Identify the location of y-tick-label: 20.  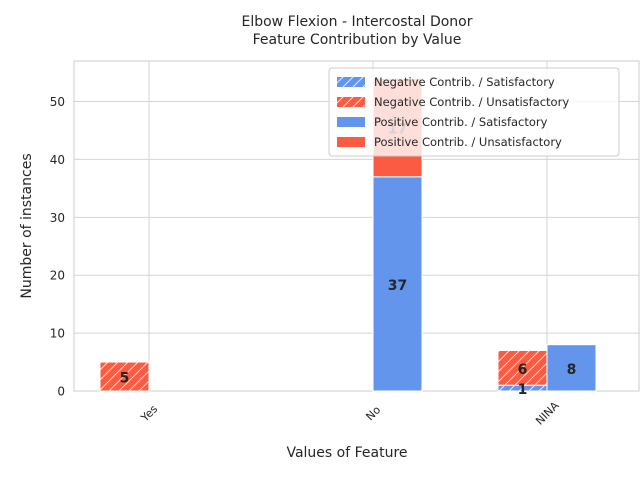
(57, 276).